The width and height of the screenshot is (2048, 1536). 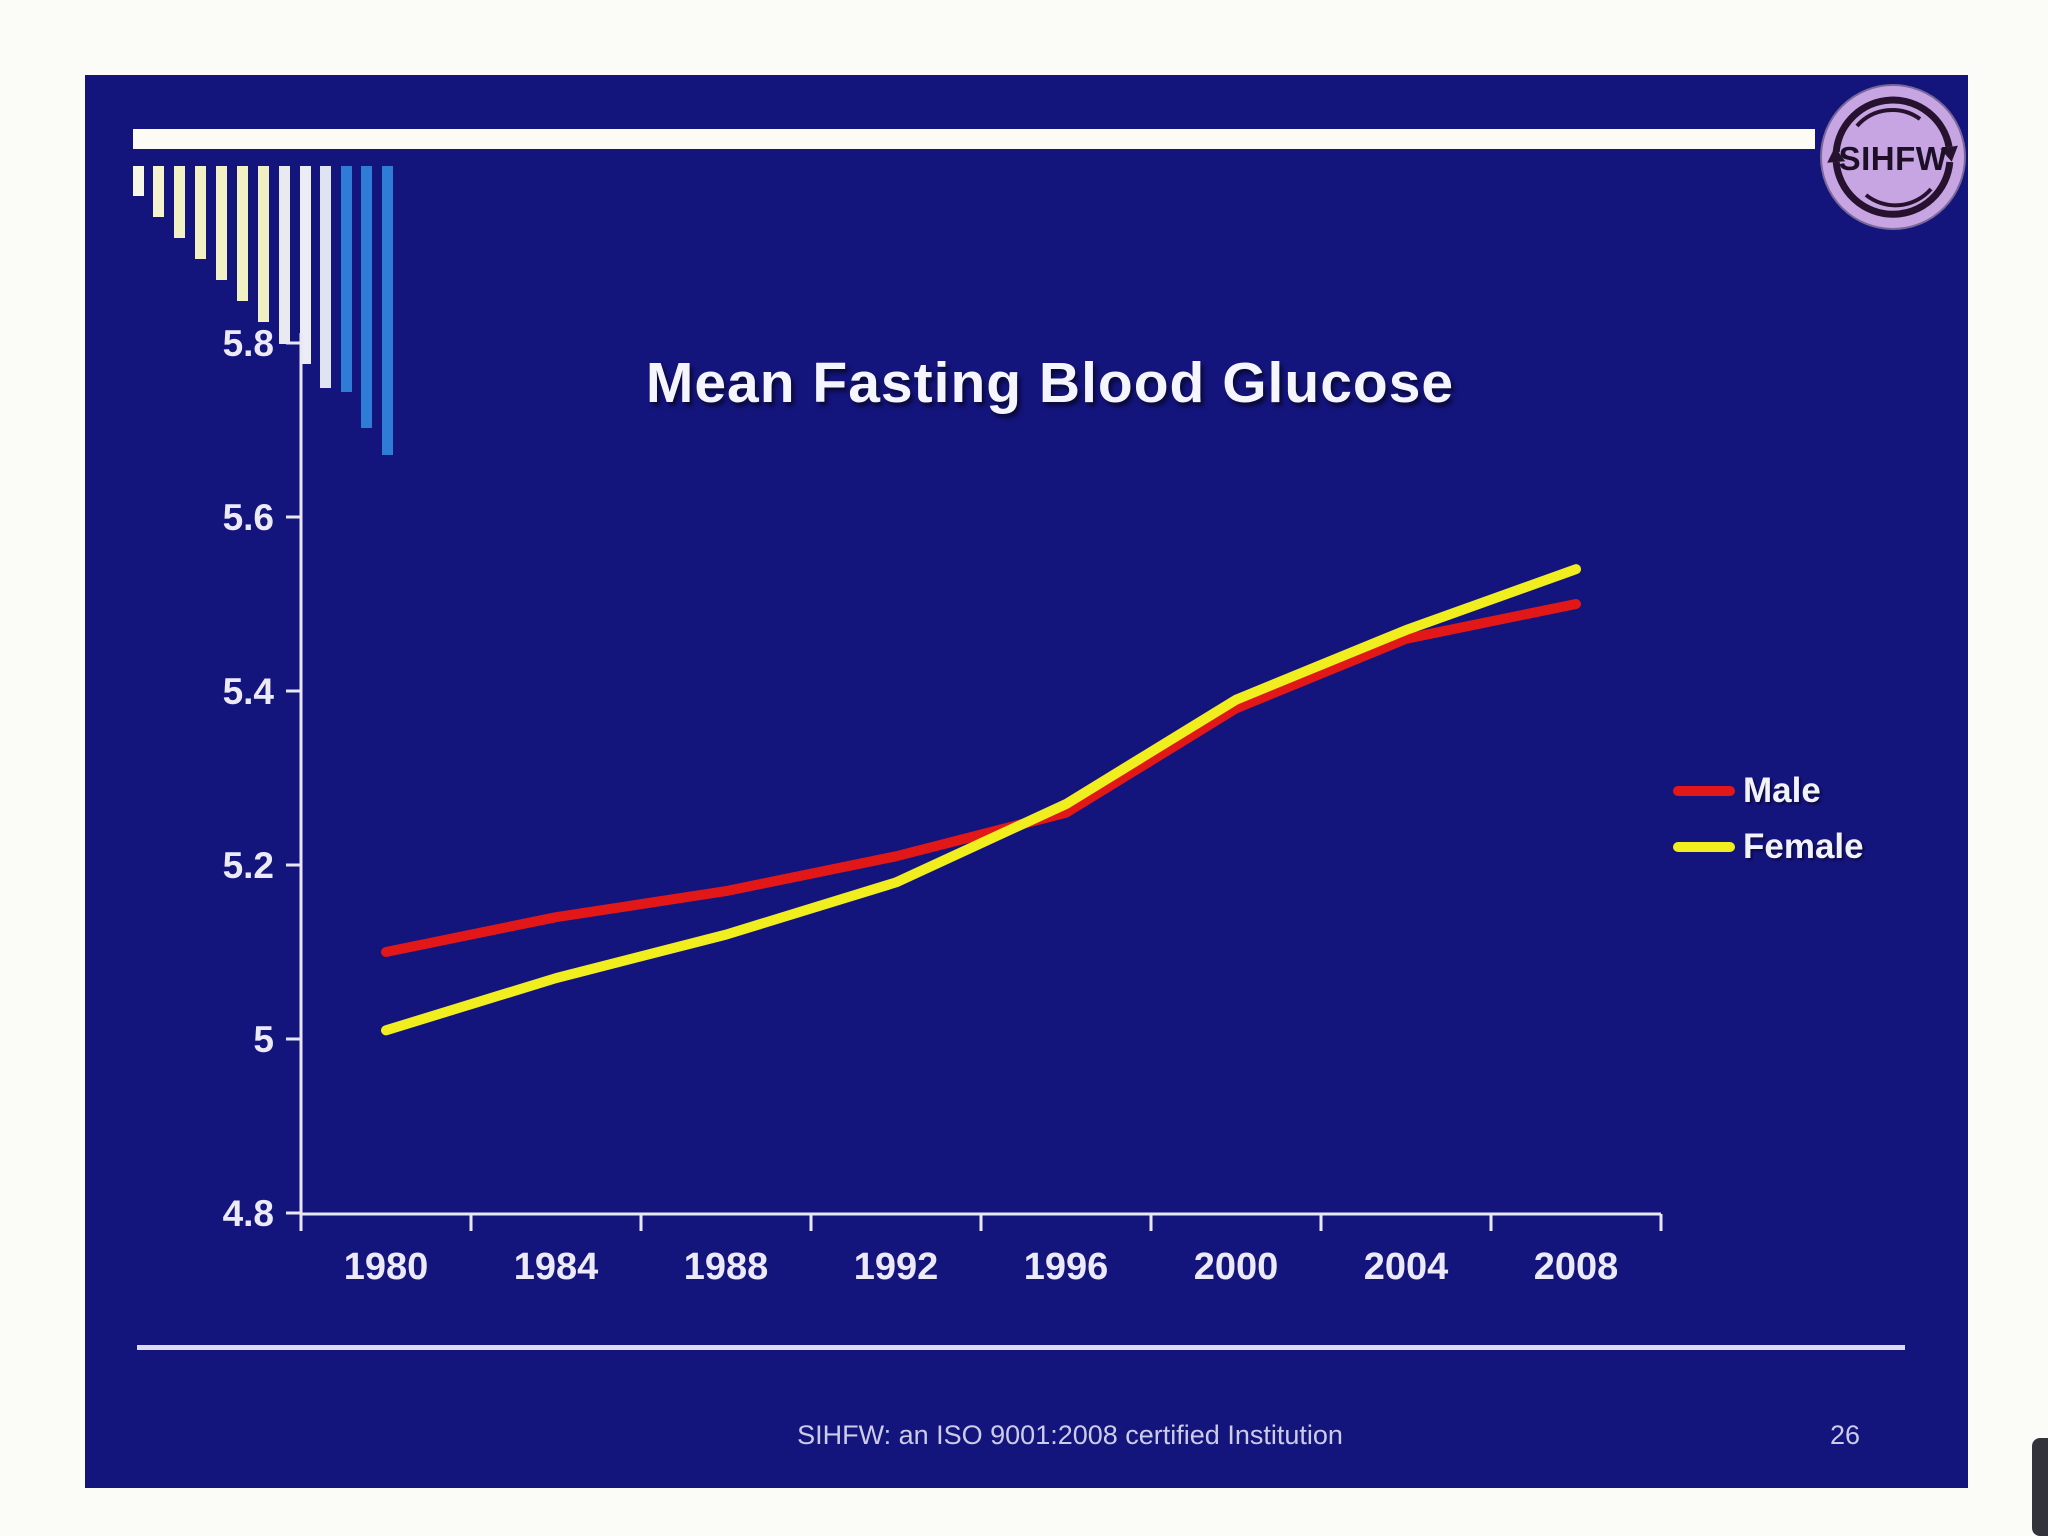 What do you see at coordinates (248, 865) in the screenshot?
I see `y-tick-label: 5.2` at bounding box center [248, 865].